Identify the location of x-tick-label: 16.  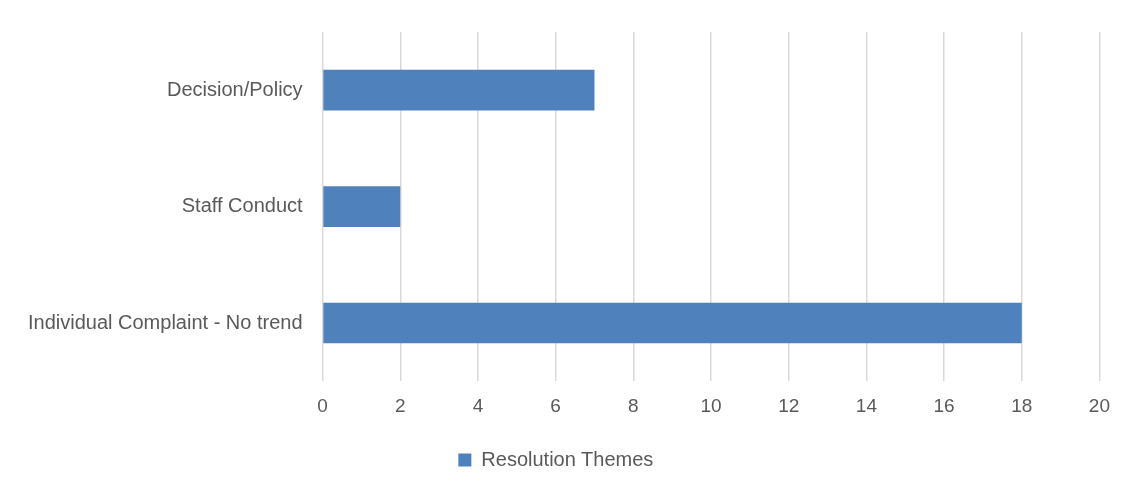
(944, 405).